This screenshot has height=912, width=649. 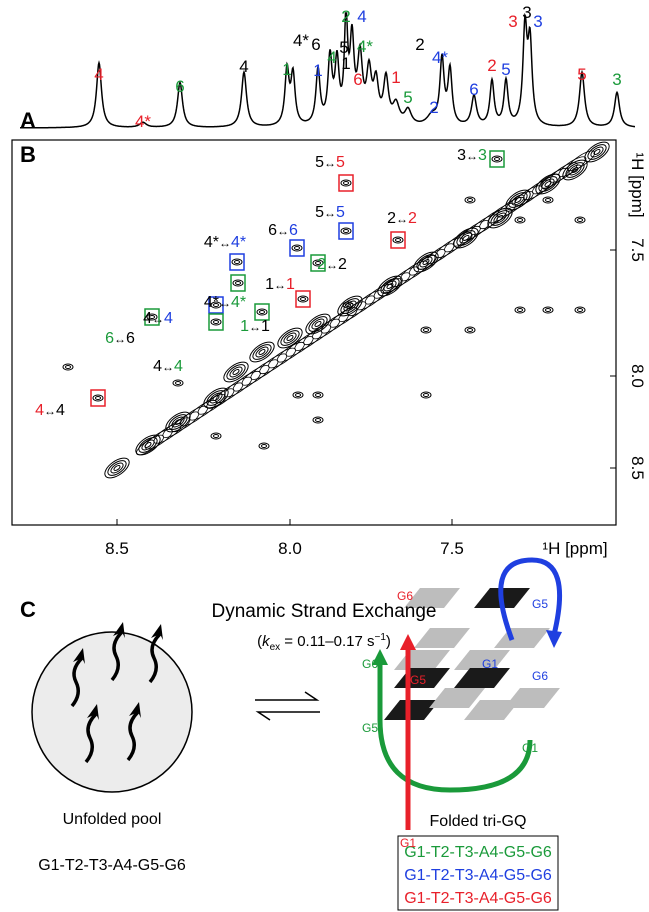 I want to click on quadruplex, so click(x=467, y=693).